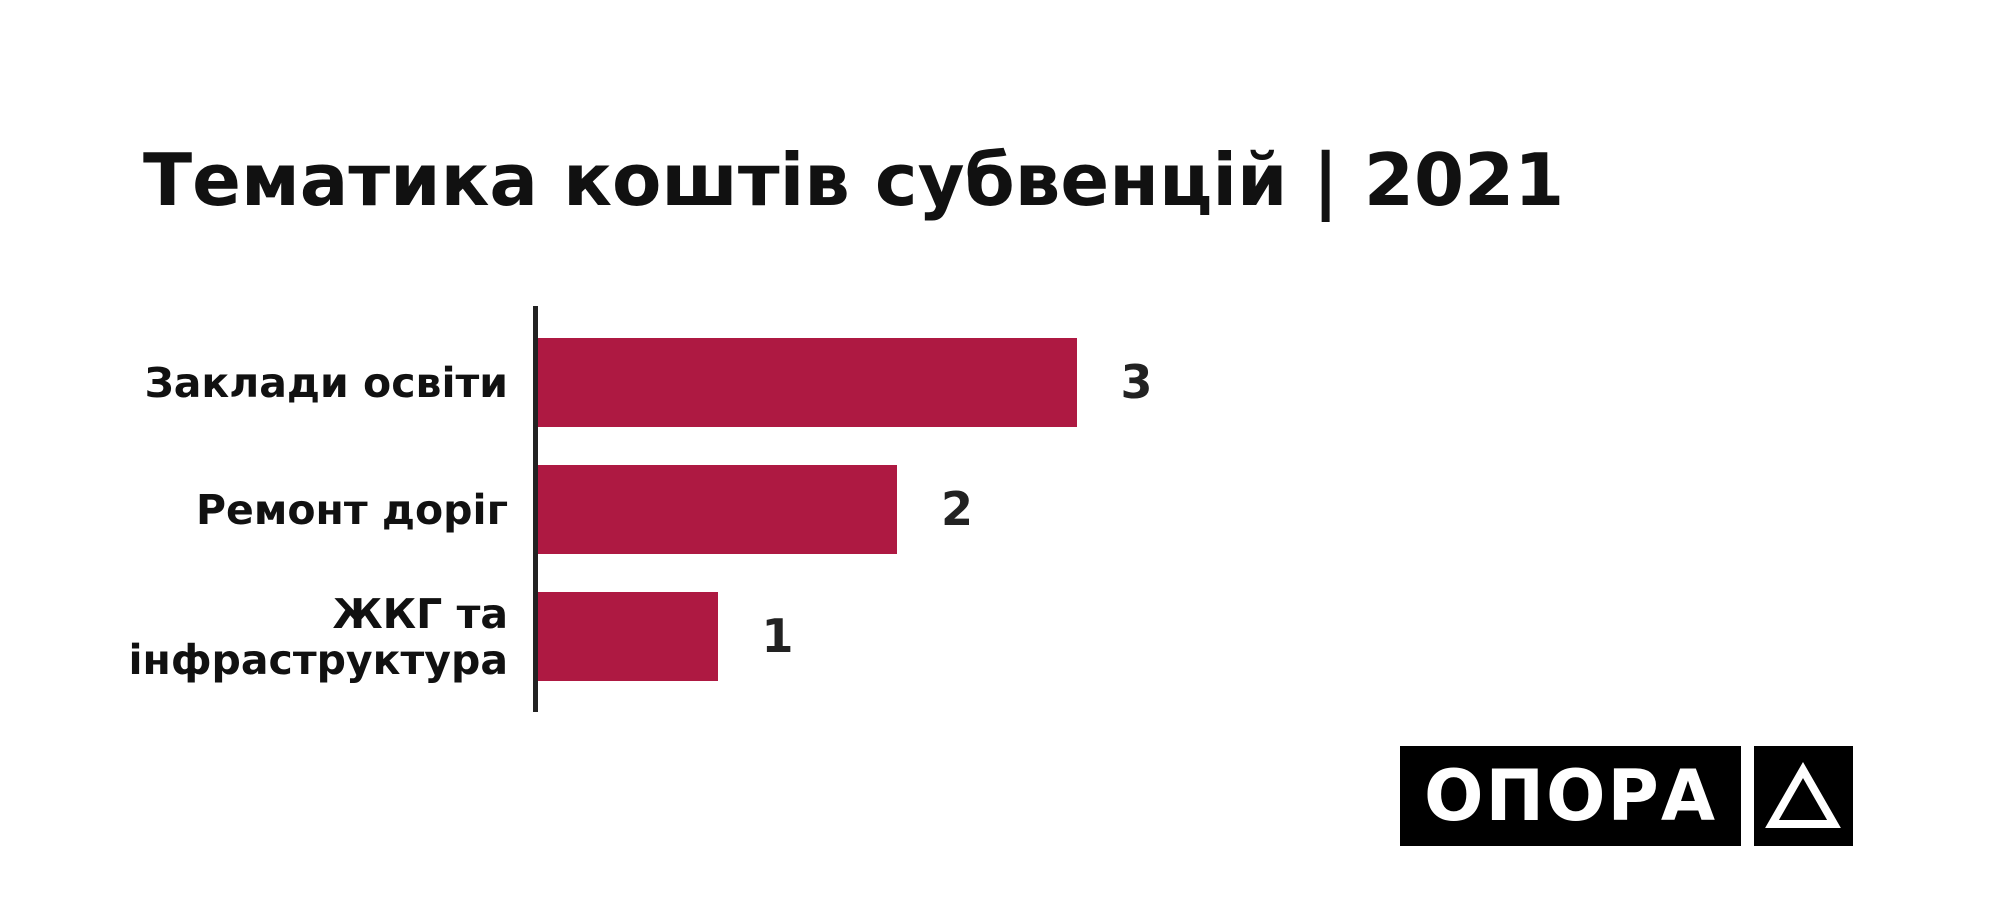 This screenshot has height=900, width=2000. What do you see at coordinates (854, 180) in the screenshot?
I see `chart-title: Тематика коштів субвенцій | 2021` at bounding box center [854, 180].